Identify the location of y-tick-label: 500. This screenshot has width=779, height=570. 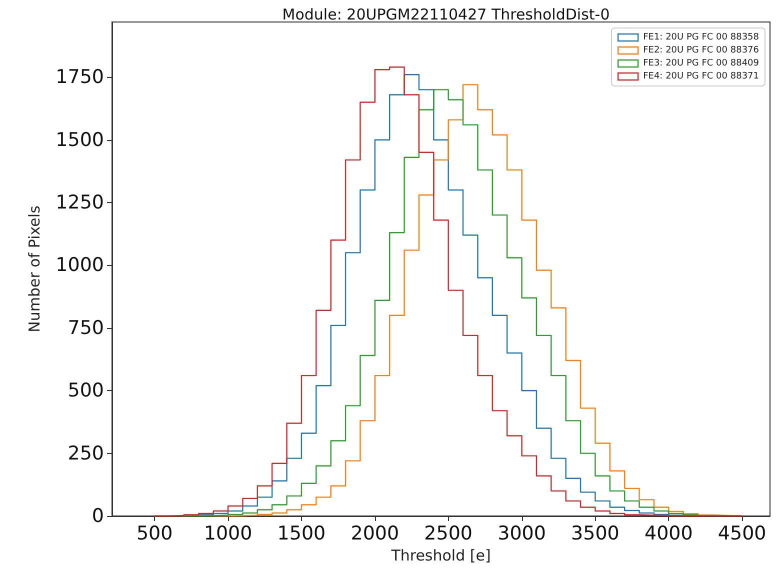
(86, 391).